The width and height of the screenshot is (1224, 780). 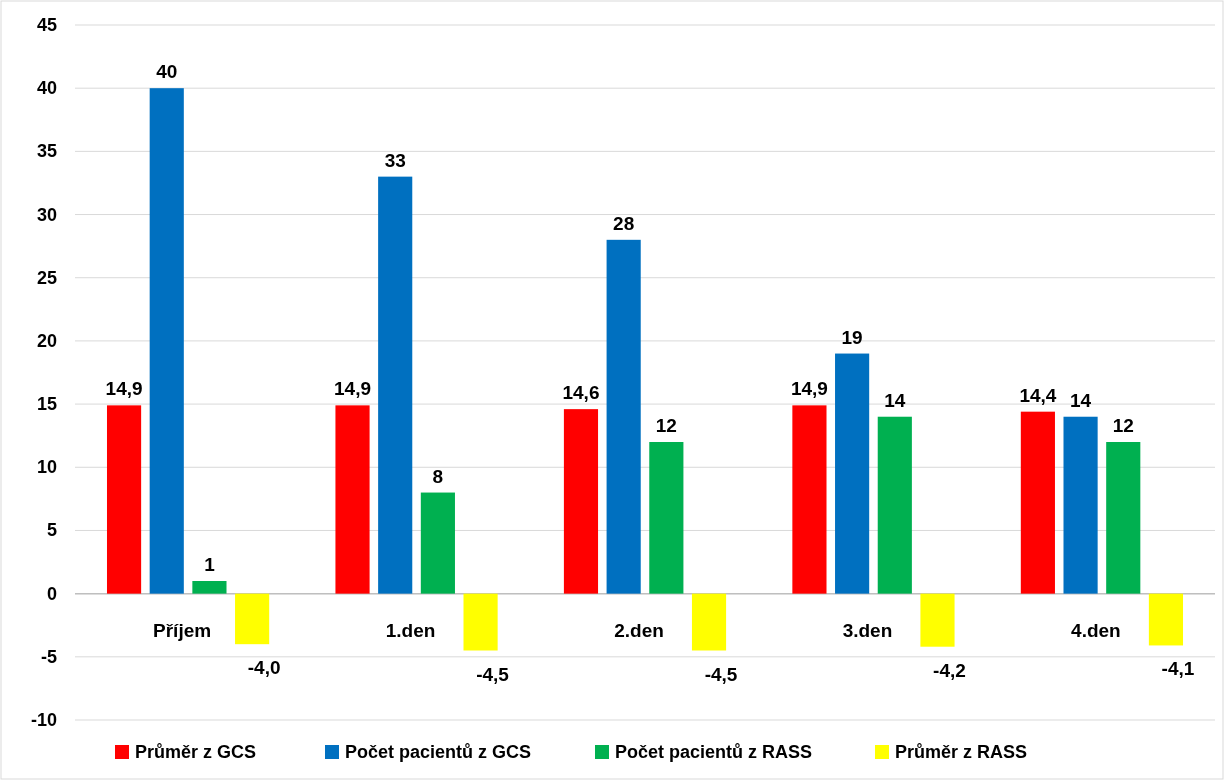 I want to click on data-label: 19, so click(x=852, y=337).